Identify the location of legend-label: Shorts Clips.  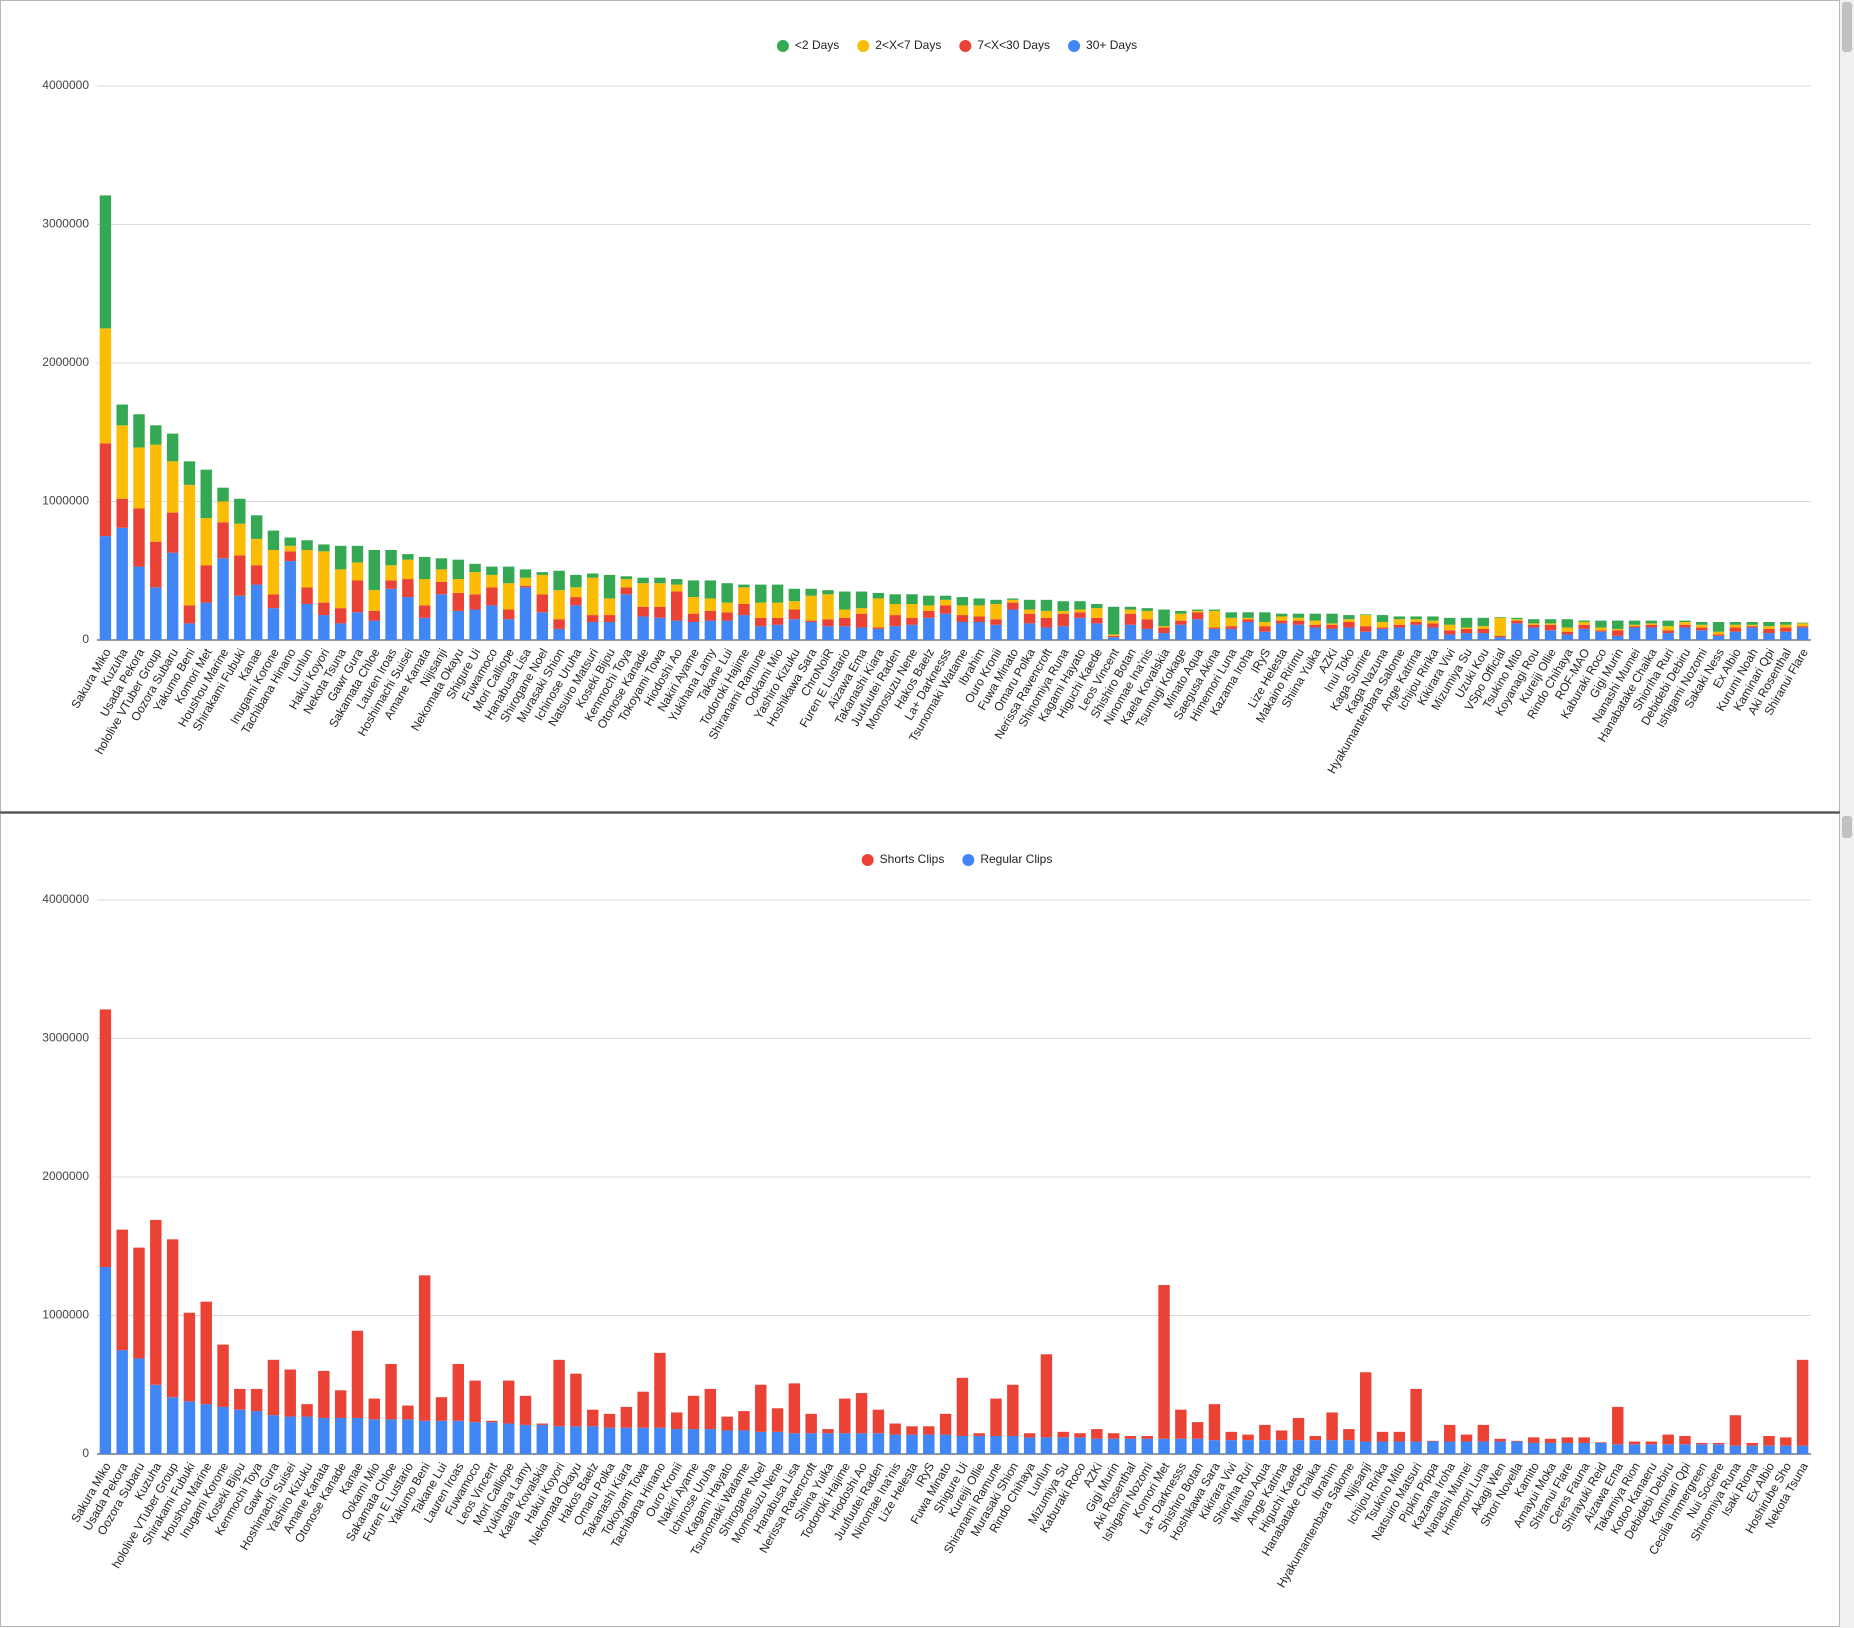
(912, 859).